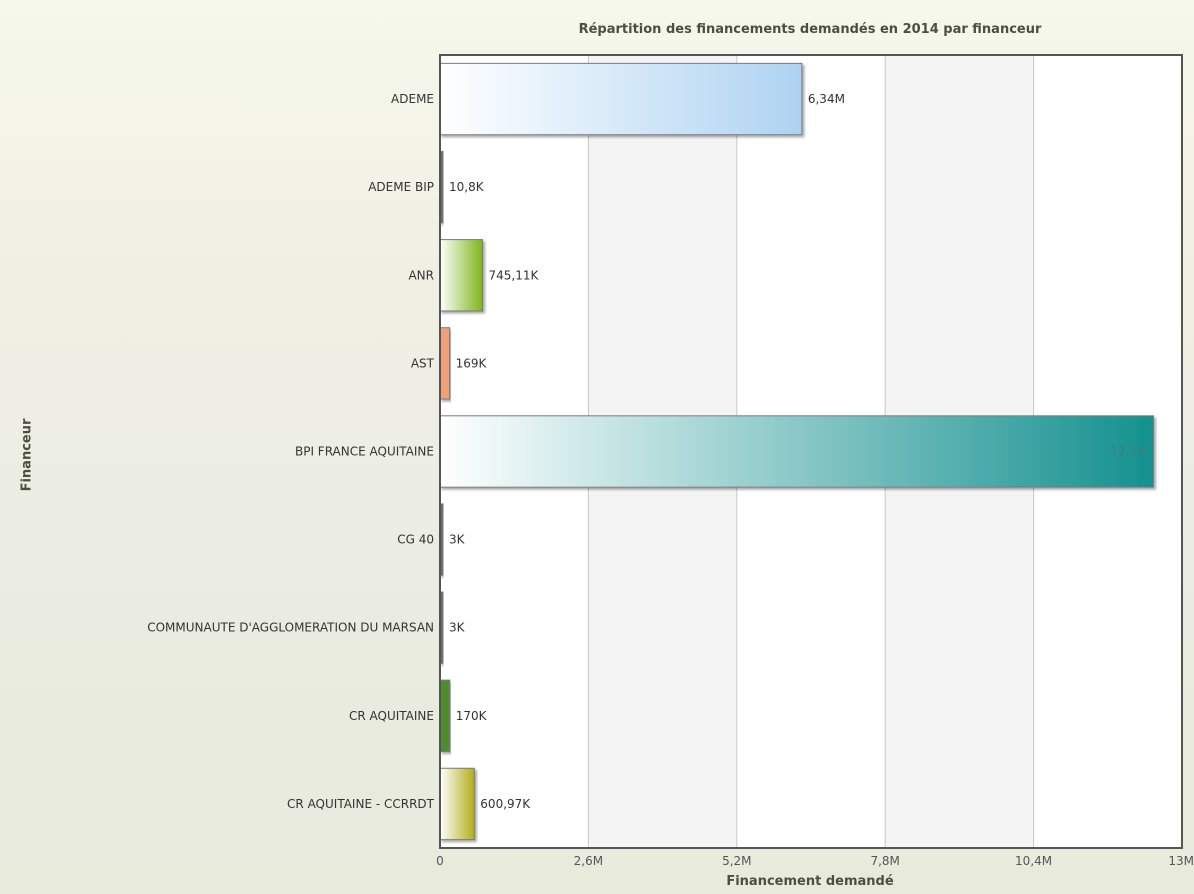  Describe the element at coordinates (391, 716) in the screenshot. I see `category-label: CR AQUITAINE` at that location.